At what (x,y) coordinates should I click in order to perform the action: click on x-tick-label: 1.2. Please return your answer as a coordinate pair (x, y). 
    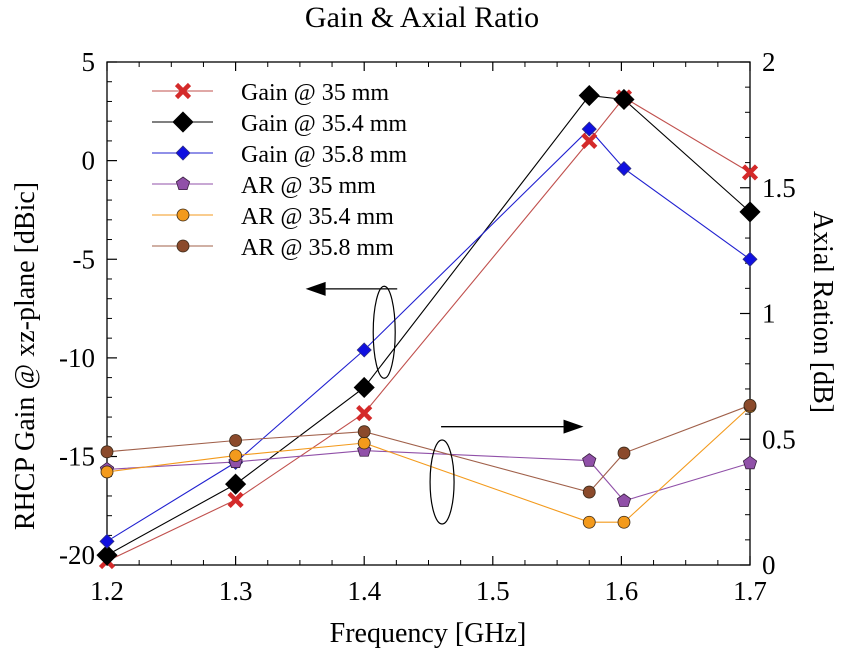
    Looking at the image, I should click on (107, 591).